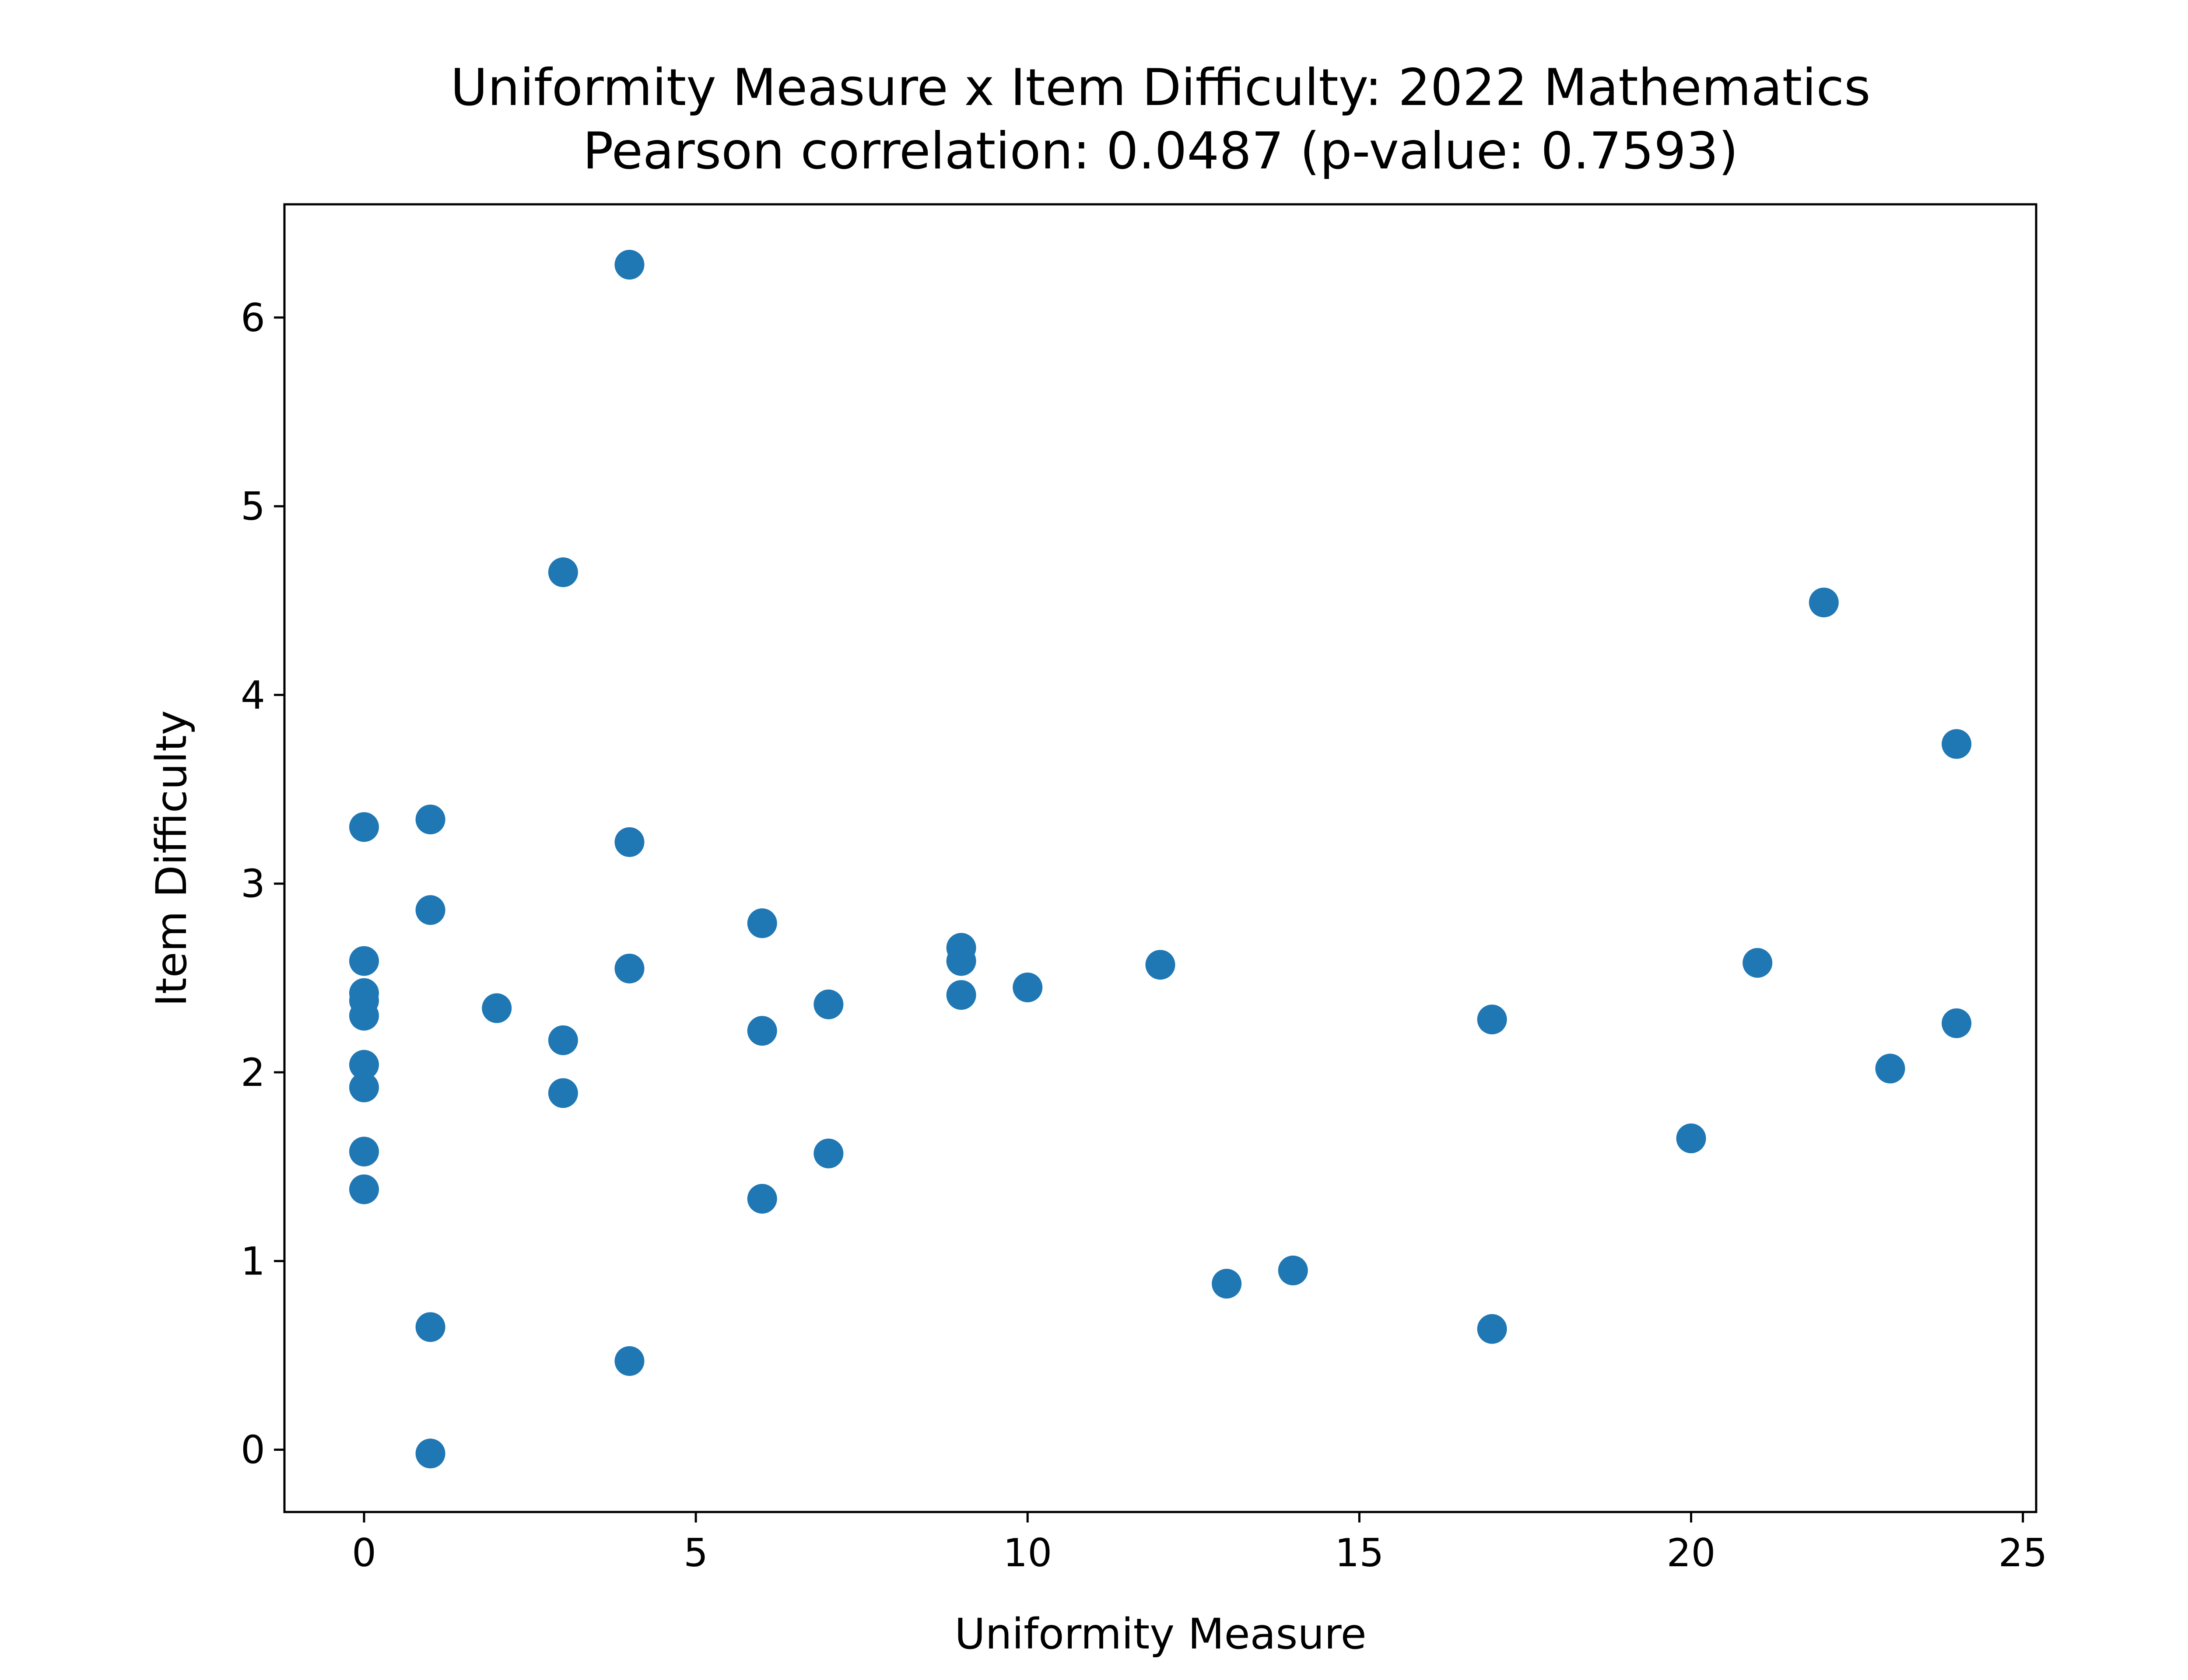 This screenshot has height=1680, width=2188. I want to click on x-tick-label-5: 5, so click(696, 1552).